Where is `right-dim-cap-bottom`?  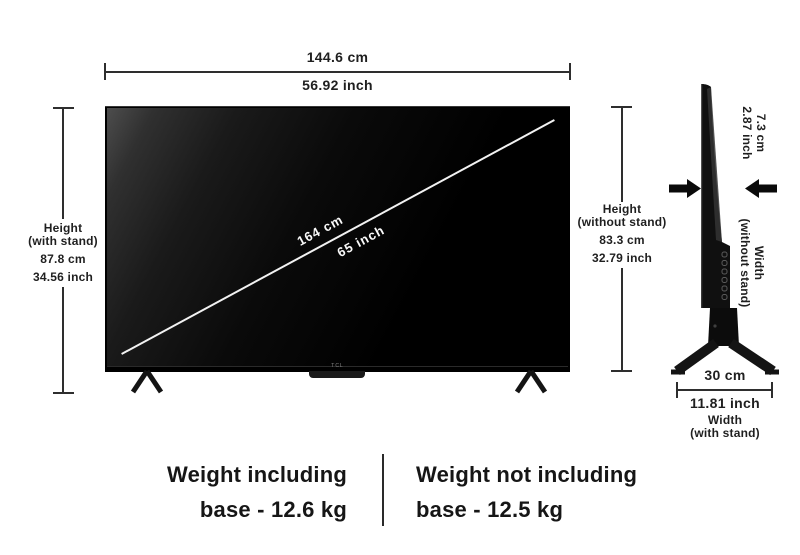
right-dim-cap-bottom is located at coordinates (621, 371).